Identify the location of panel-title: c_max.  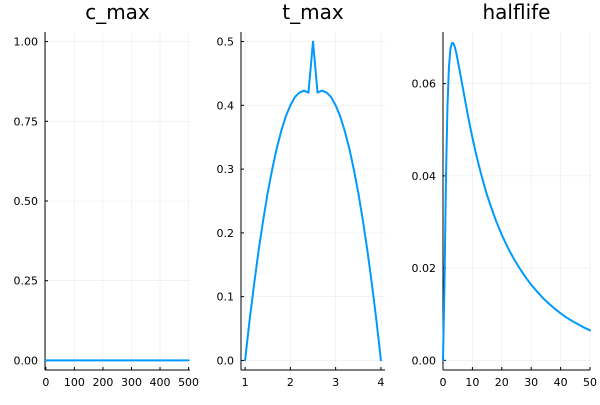
(117, 12).